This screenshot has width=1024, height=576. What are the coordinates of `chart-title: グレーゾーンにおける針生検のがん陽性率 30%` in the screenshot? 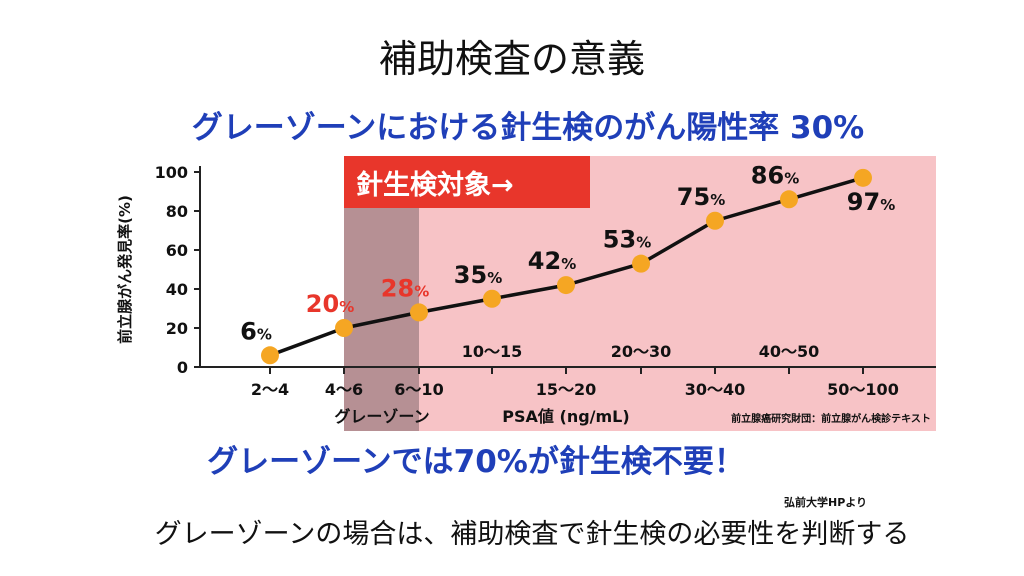 It's located at (528, 128).